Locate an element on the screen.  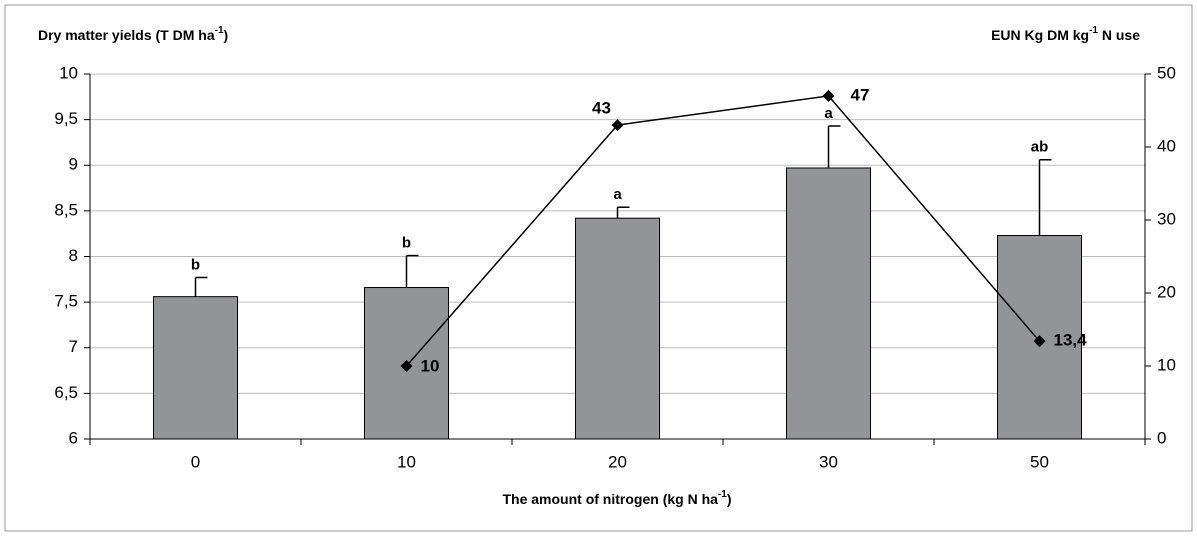
y2-tick-label: 0 is located at coordinates (1161, 437).